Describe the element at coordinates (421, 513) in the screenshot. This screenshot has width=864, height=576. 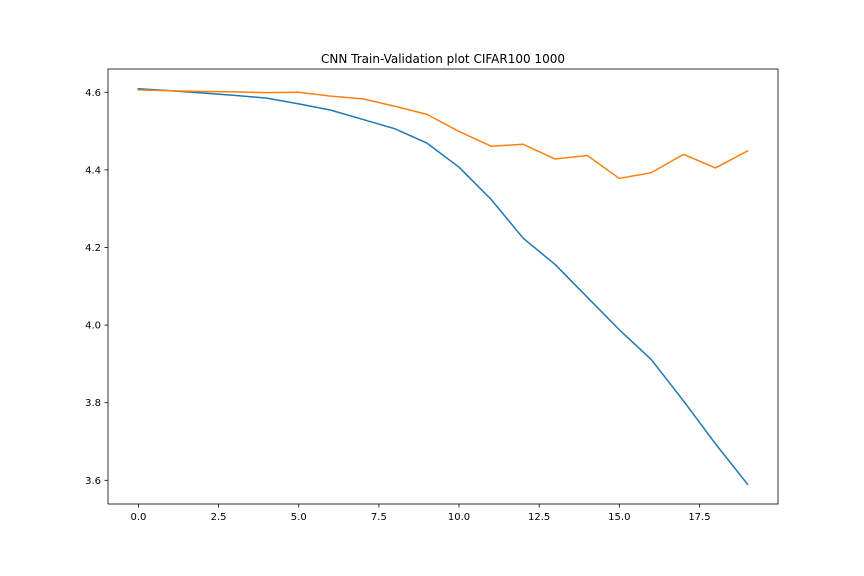
I see `x-axis-ticks: 0.0 2.5 5.0 7.5 10.0 12.5 15.0 17.5` at that location.